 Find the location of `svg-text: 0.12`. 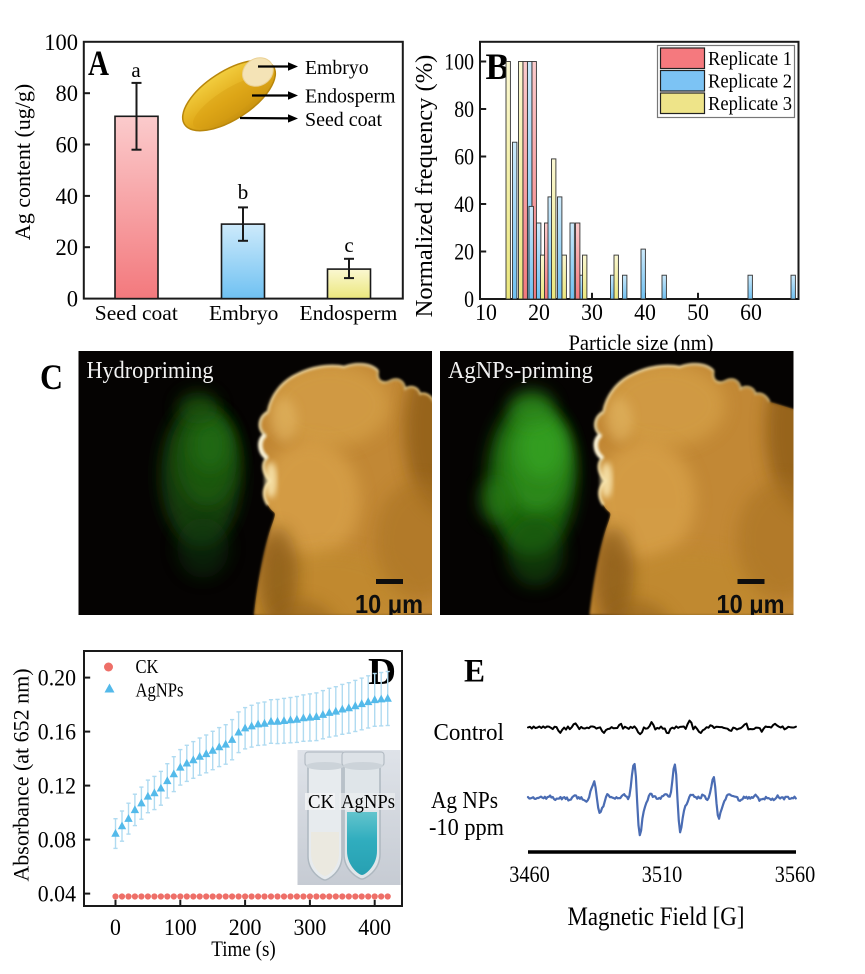

svg-text: 0.12 is located at coordinates (57, 786).